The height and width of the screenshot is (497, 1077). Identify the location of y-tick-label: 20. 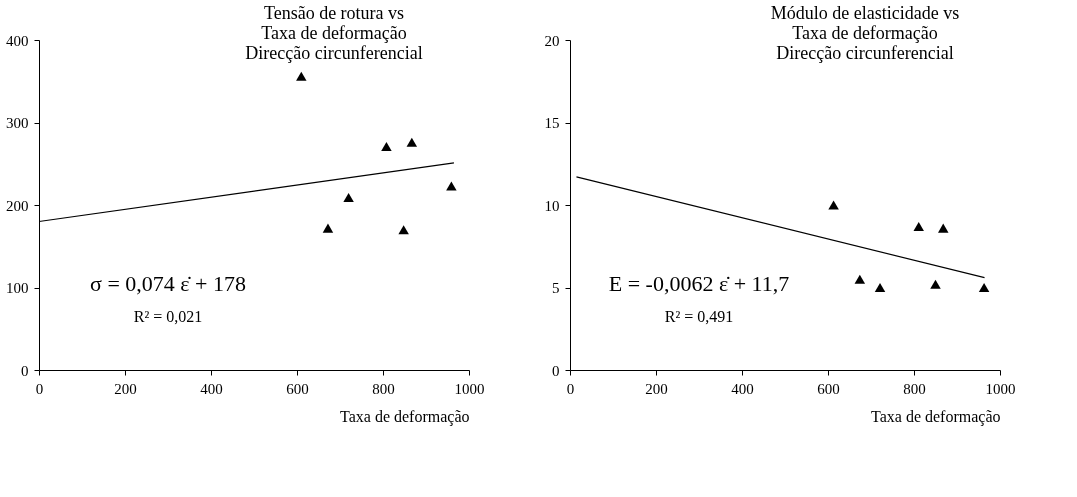
(552, 40).